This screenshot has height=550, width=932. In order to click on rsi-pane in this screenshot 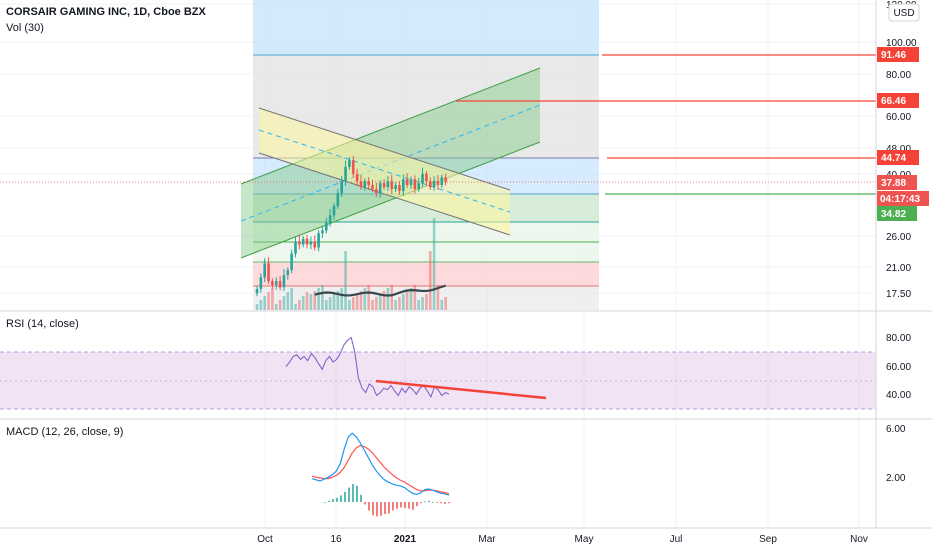, I will do `click(438, 373)`.